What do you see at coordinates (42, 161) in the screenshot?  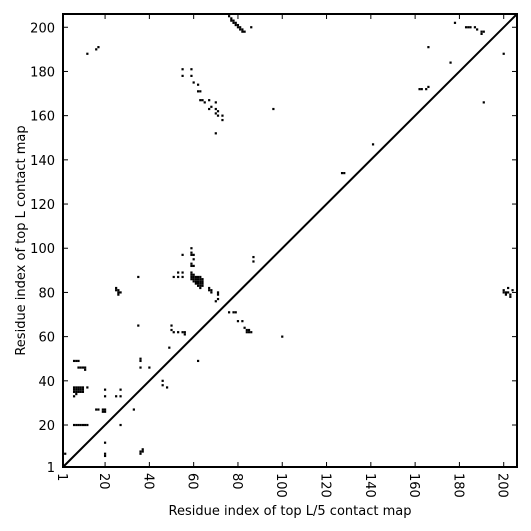 I see `y-tick-label: 140` at bounding box center [42, 161].